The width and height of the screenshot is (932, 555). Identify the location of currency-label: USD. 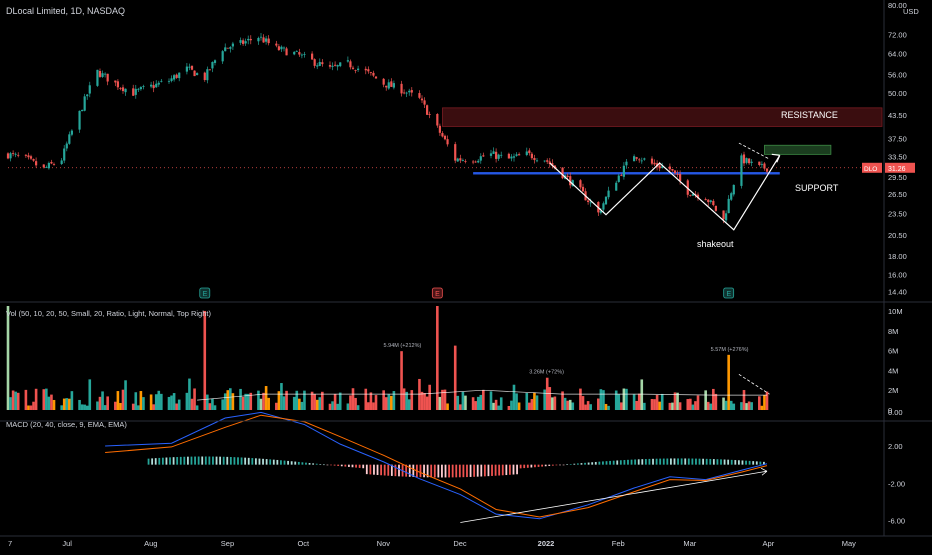
(911, 11).